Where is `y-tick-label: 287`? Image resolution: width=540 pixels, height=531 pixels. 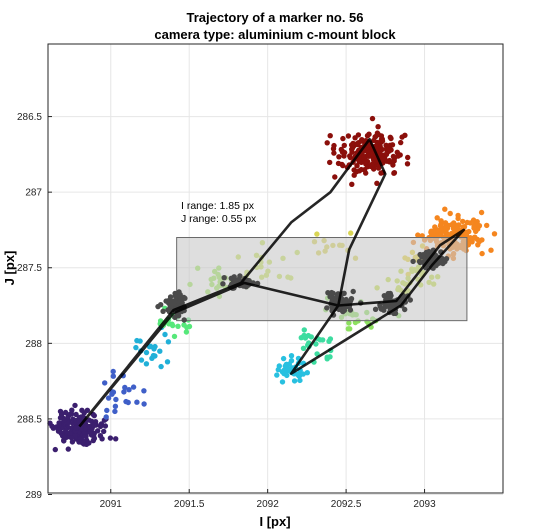
y-tick-label: 287 is located at coordinates (33, 193).